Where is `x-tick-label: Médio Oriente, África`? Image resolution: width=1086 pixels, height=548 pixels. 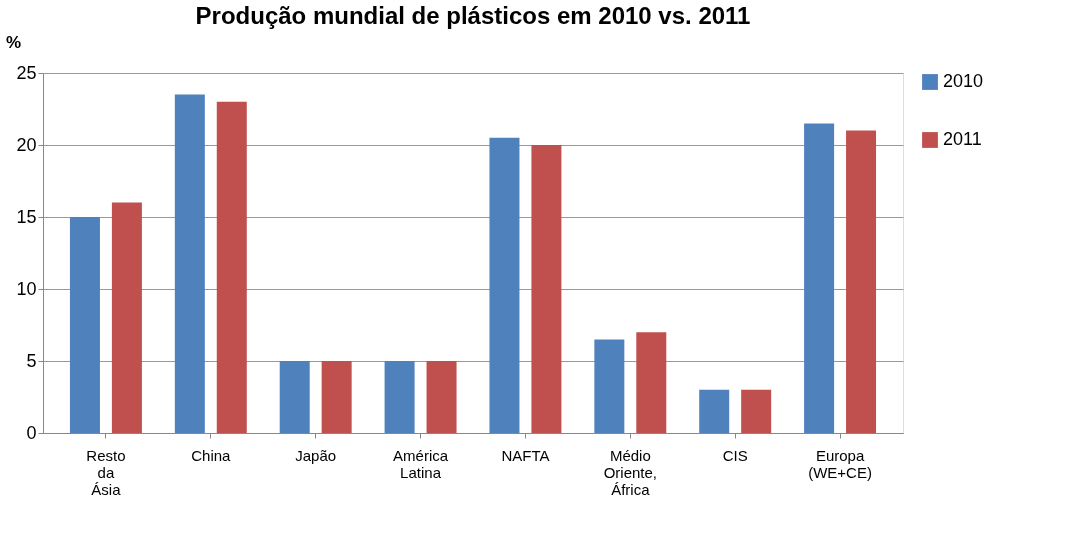
x-tick-label: Médio Oriente, África is located at coordinates (630, 472).